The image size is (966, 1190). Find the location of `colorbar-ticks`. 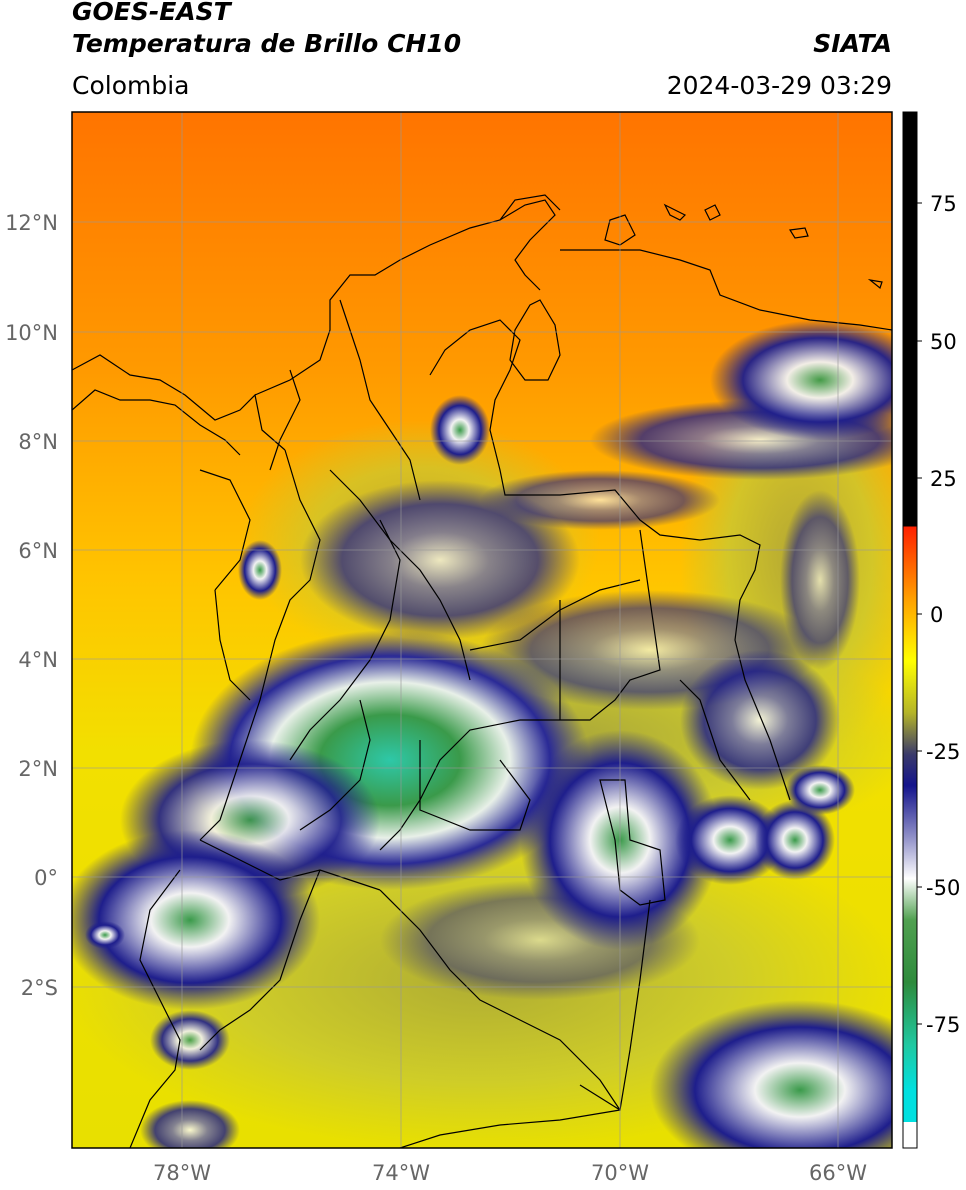

colorbar-ticks is located at coordinates (919, 613).